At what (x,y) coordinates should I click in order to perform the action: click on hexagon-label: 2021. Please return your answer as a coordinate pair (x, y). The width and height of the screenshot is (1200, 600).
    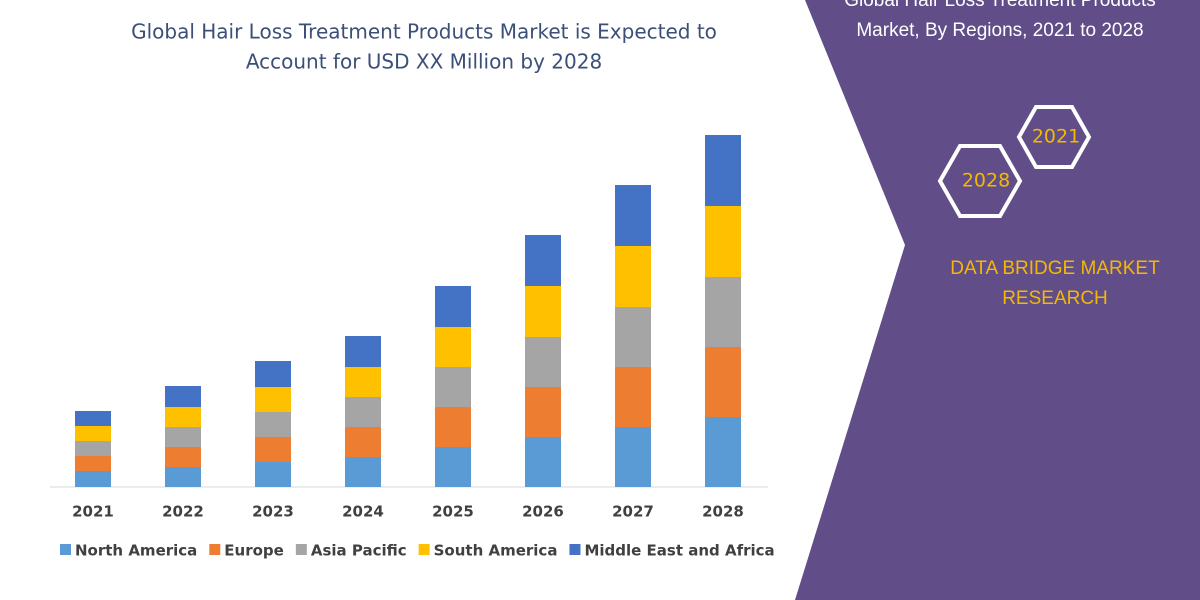
    Looking at the image, I should click on (1056, 137).